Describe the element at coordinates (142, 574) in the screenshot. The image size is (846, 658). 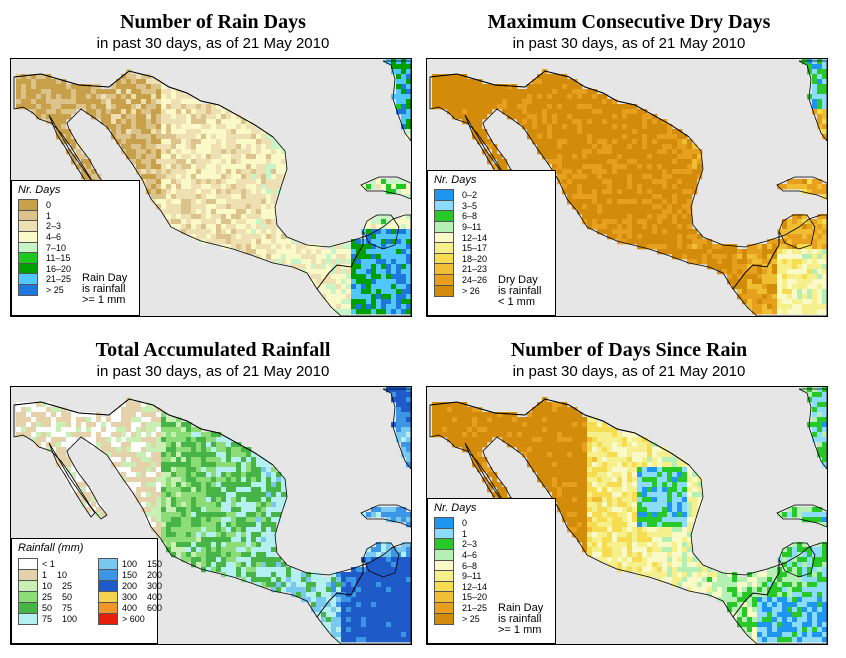
I see `legend-label: 150 200` at that location.